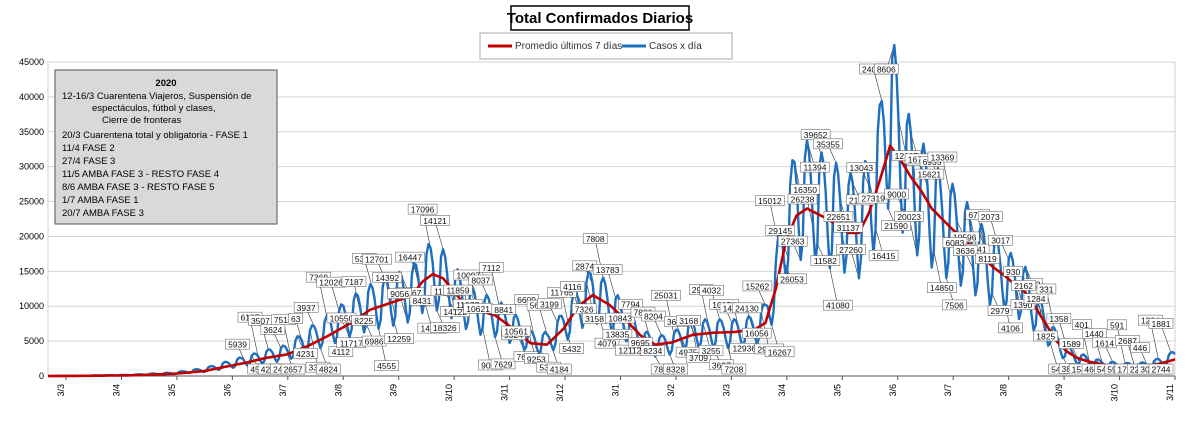 This screenshot has width=1200, height=424. Describe the element at coordinates (744, 349) in the screenshot. I see `data-label: 12936` at that location.